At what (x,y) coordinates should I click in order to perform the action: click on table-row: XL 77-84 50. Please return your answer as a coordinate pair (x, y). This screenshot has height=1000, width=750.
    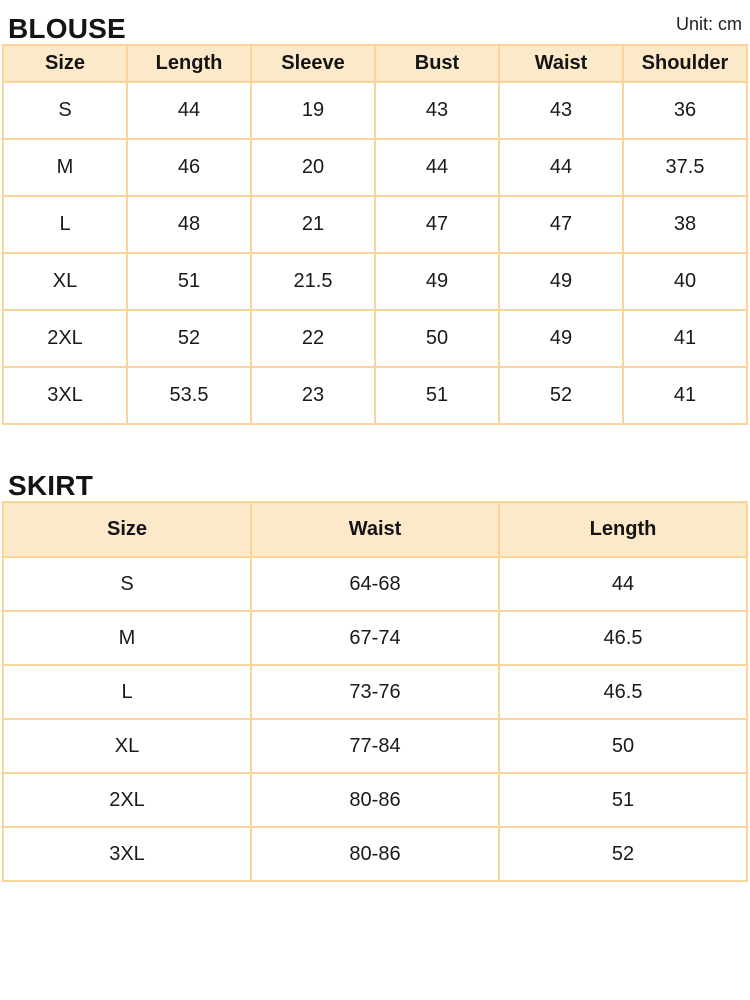
    Looking at the image, I should click on (375, 746).